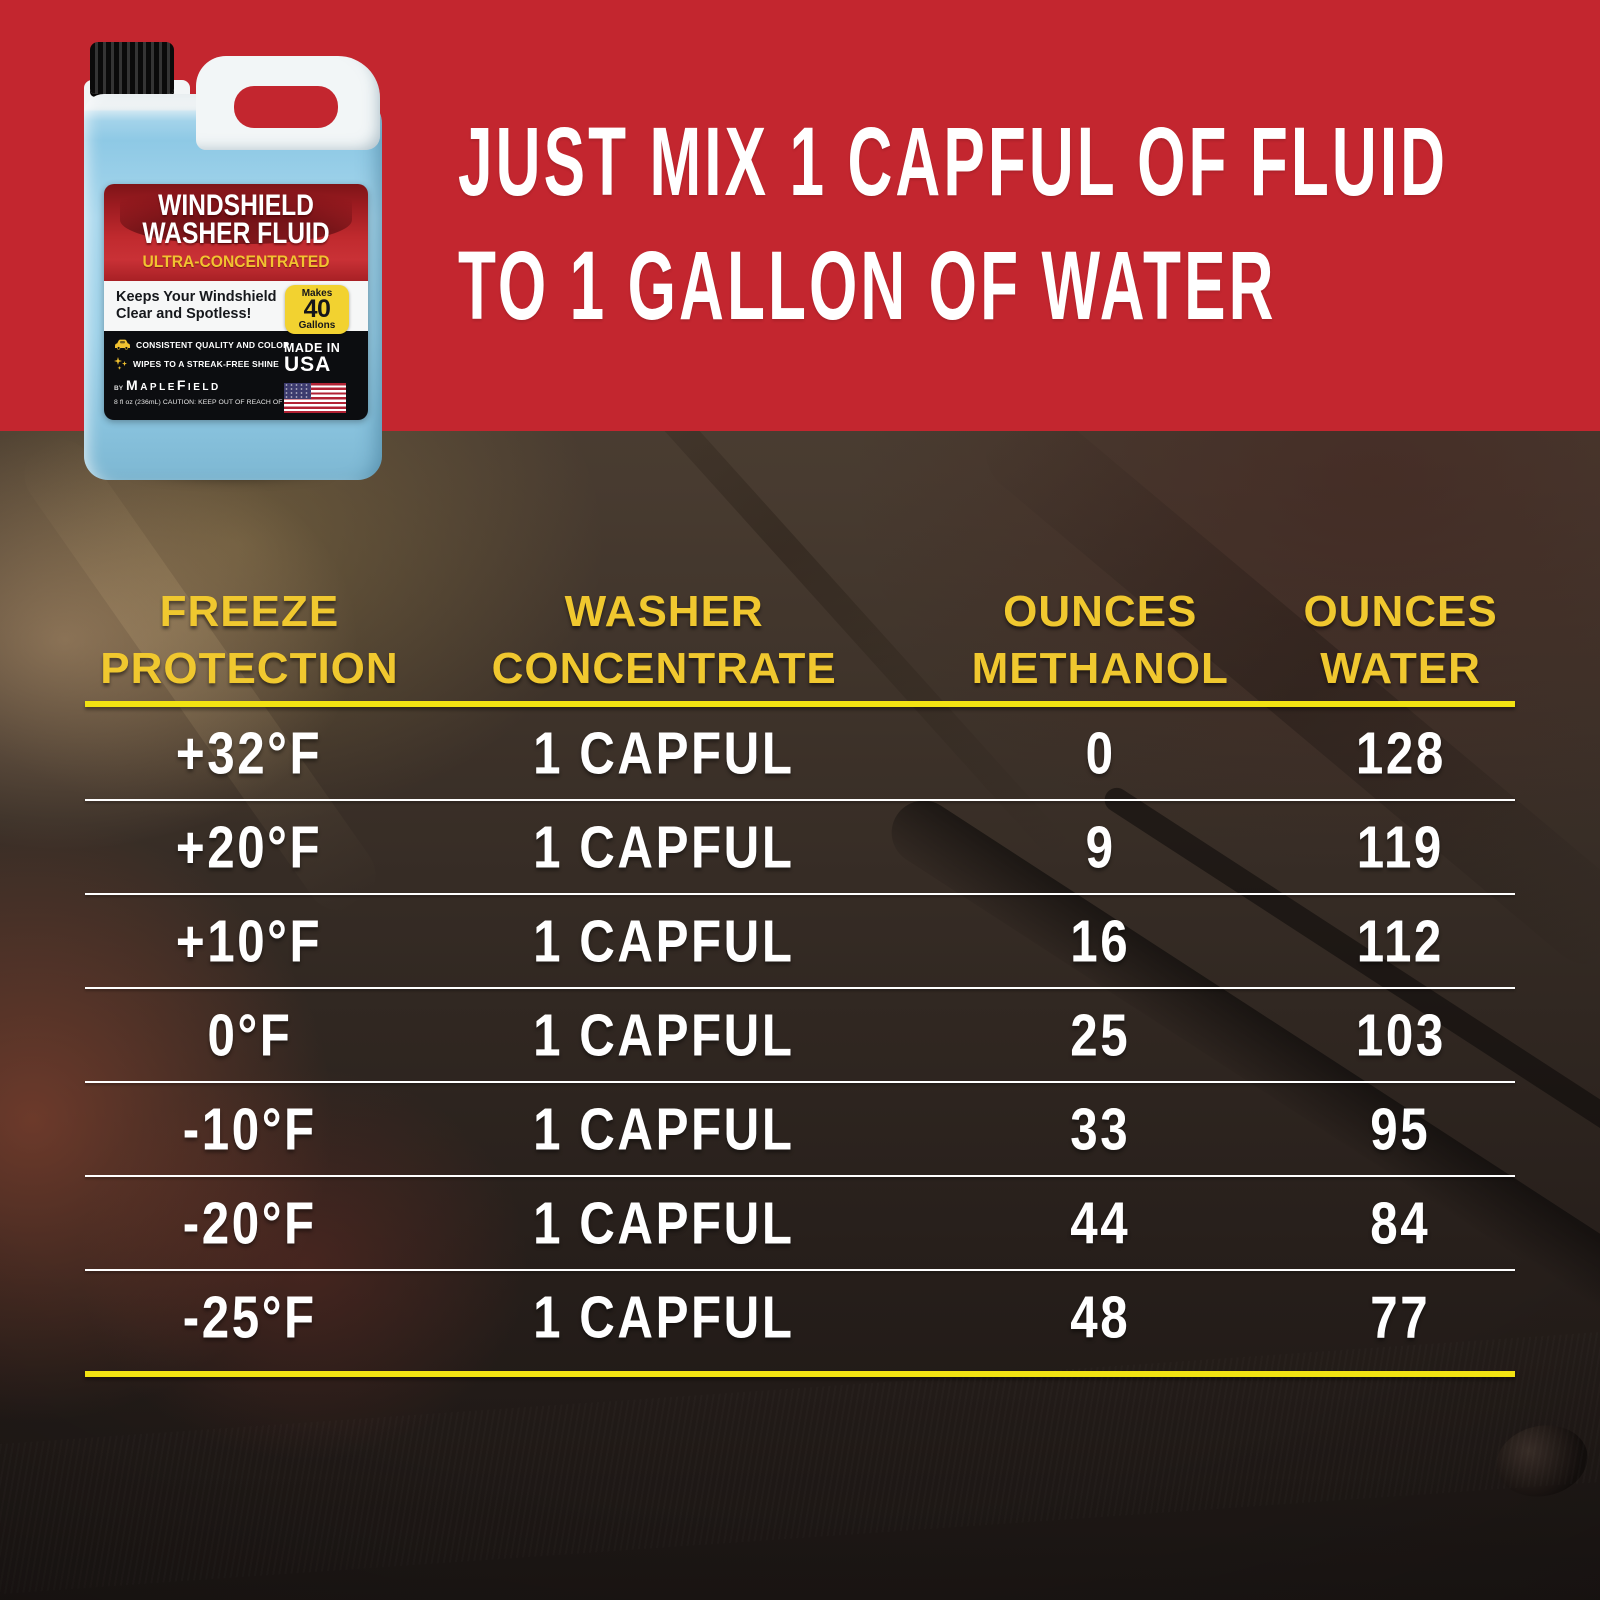  What do you see at coordinates (1100, 642) in the screenshot?
I see `col-header-ounces-methanol: OUNCES METHANOL` at bounding box center [1100, 642].